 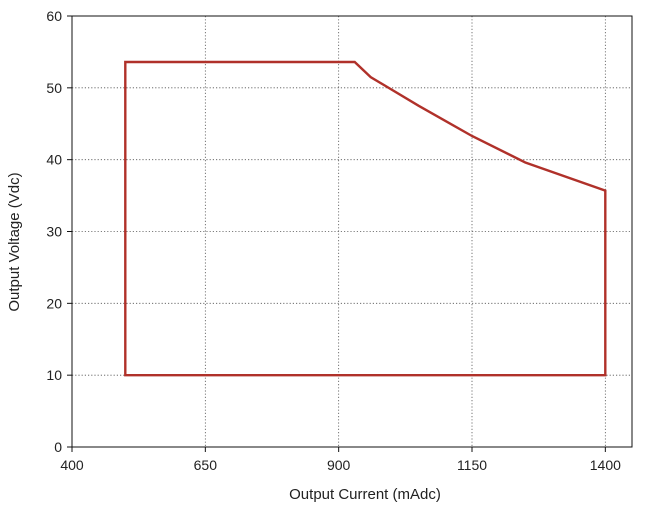 What do you see at coordinates (54, 160) in the screenshot?
I see `y-tick-label: 40` at bounding box center [54, 160].